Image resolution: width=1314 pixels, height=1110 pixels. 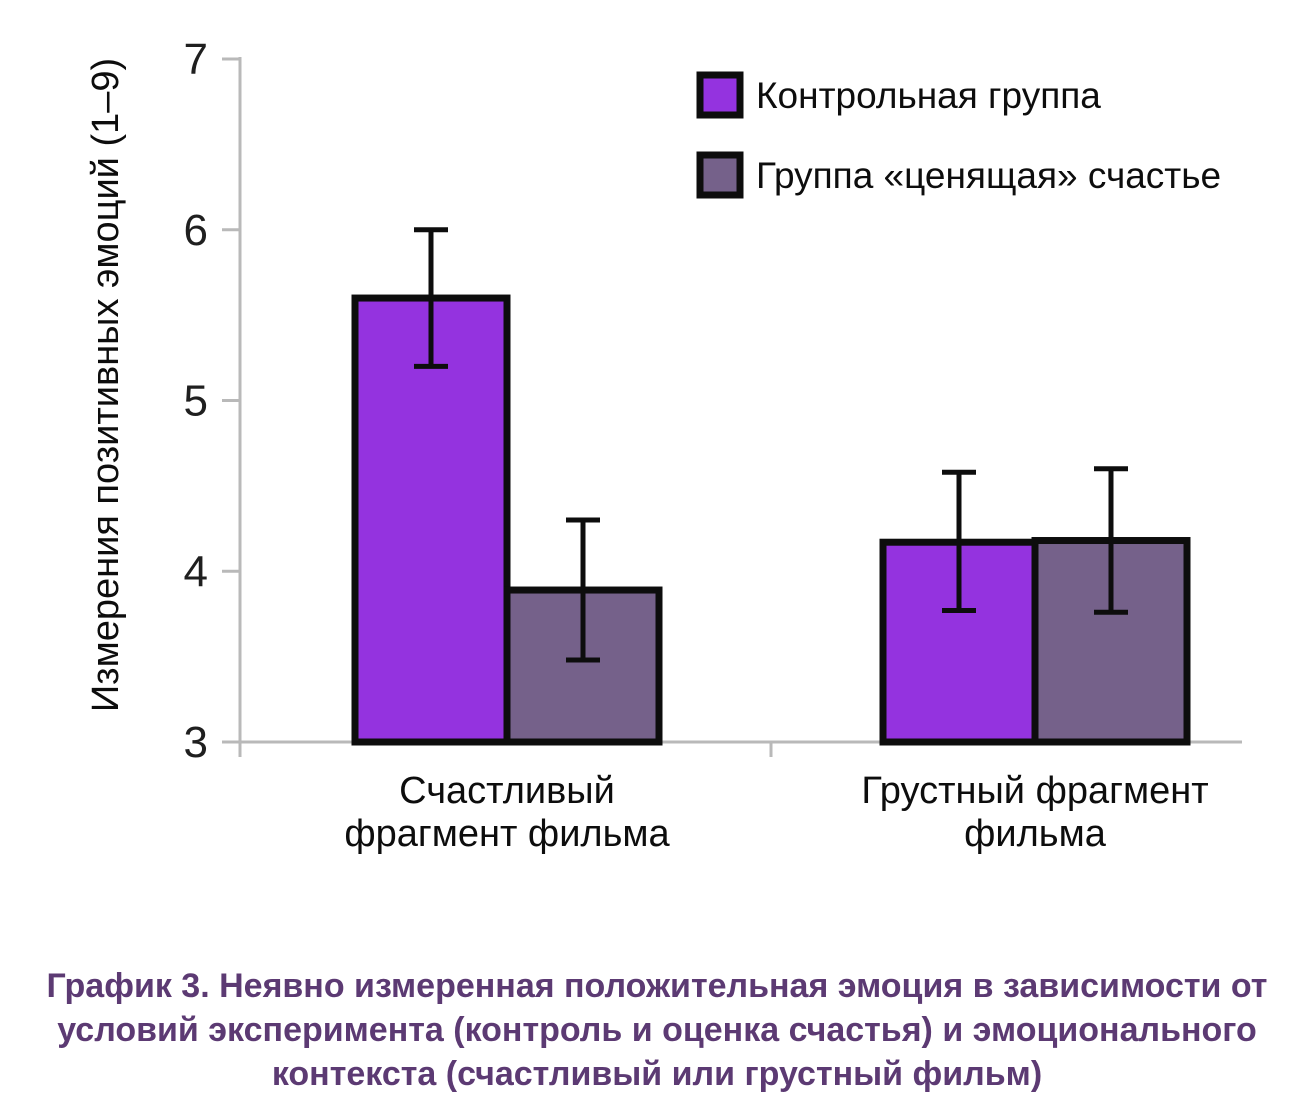 What do you see at coordinates (196, 230) in the screenshot?
I see `y-tick-label-6: 6` at bounding box center [196, 230].